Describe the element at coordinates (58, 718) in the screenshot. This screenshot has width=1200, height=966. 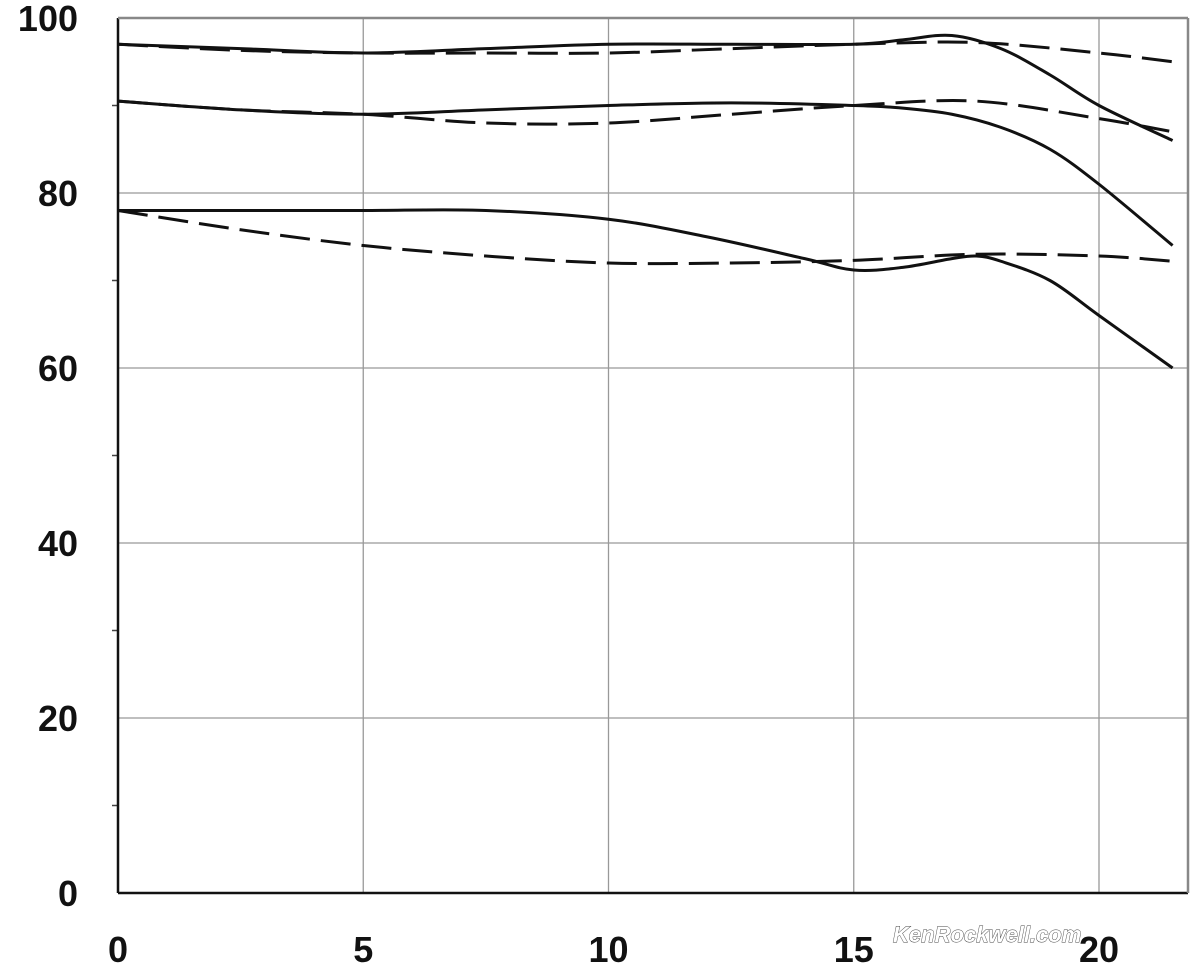
I see `y-tick-label: 20` at that location.